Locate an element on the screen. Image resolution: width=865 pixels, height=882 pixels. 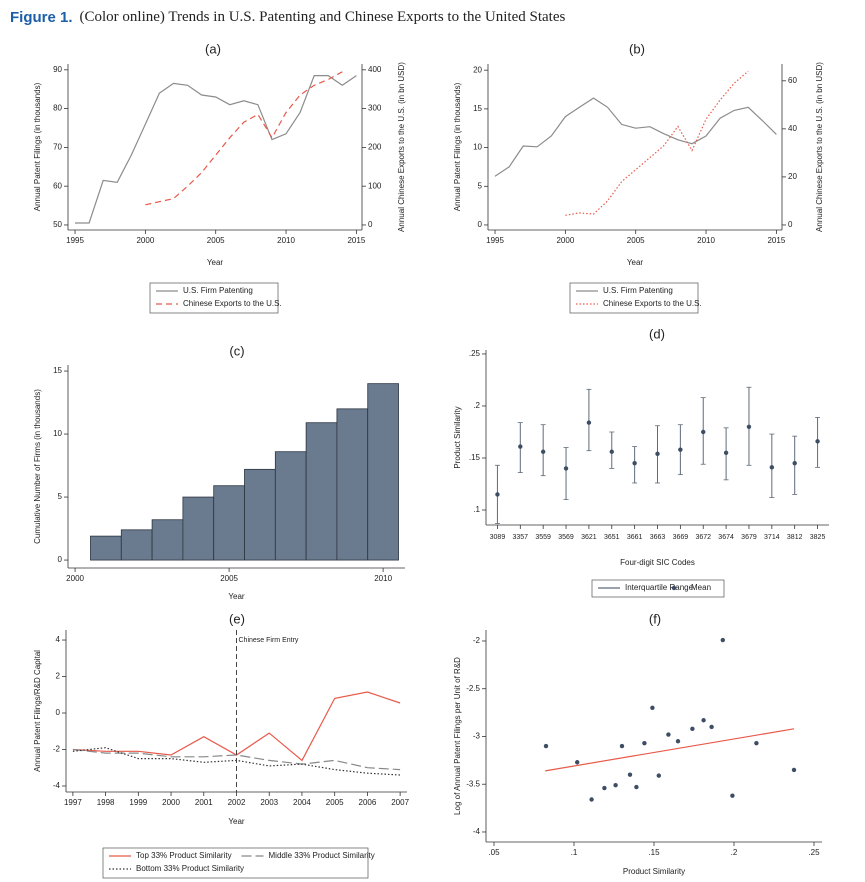
y-tick-label: 20 is located at coordinates (477, 69).